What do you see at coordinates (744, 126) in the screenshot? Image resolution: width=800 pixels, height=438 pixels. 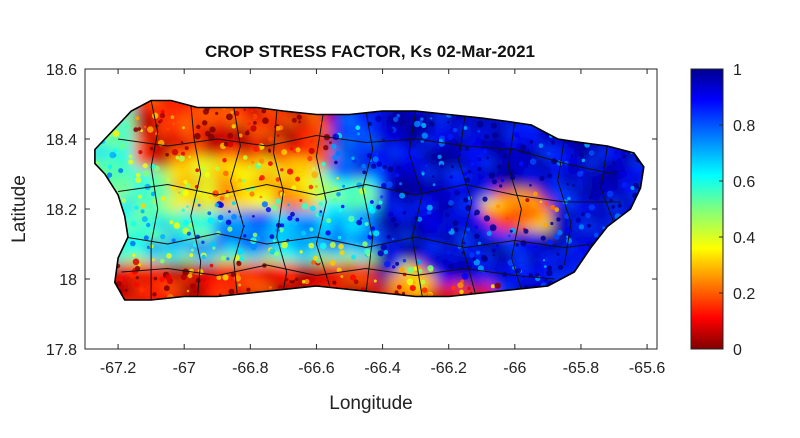 I see `colorbar-tick-label: 0.8` at bounding box center [744, 126].